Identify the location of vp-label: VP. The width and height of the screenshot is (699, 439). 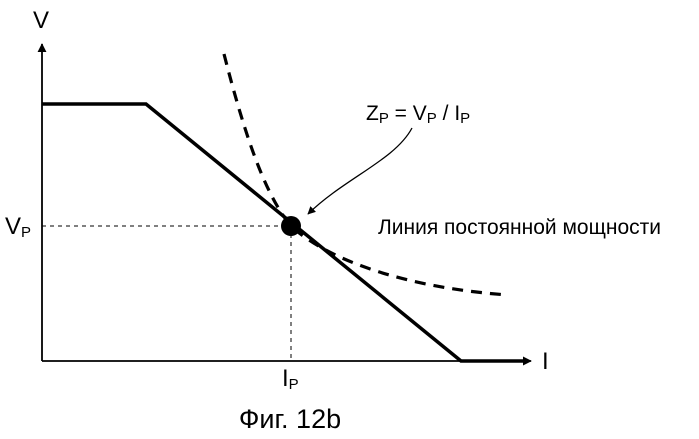
(18, 227).